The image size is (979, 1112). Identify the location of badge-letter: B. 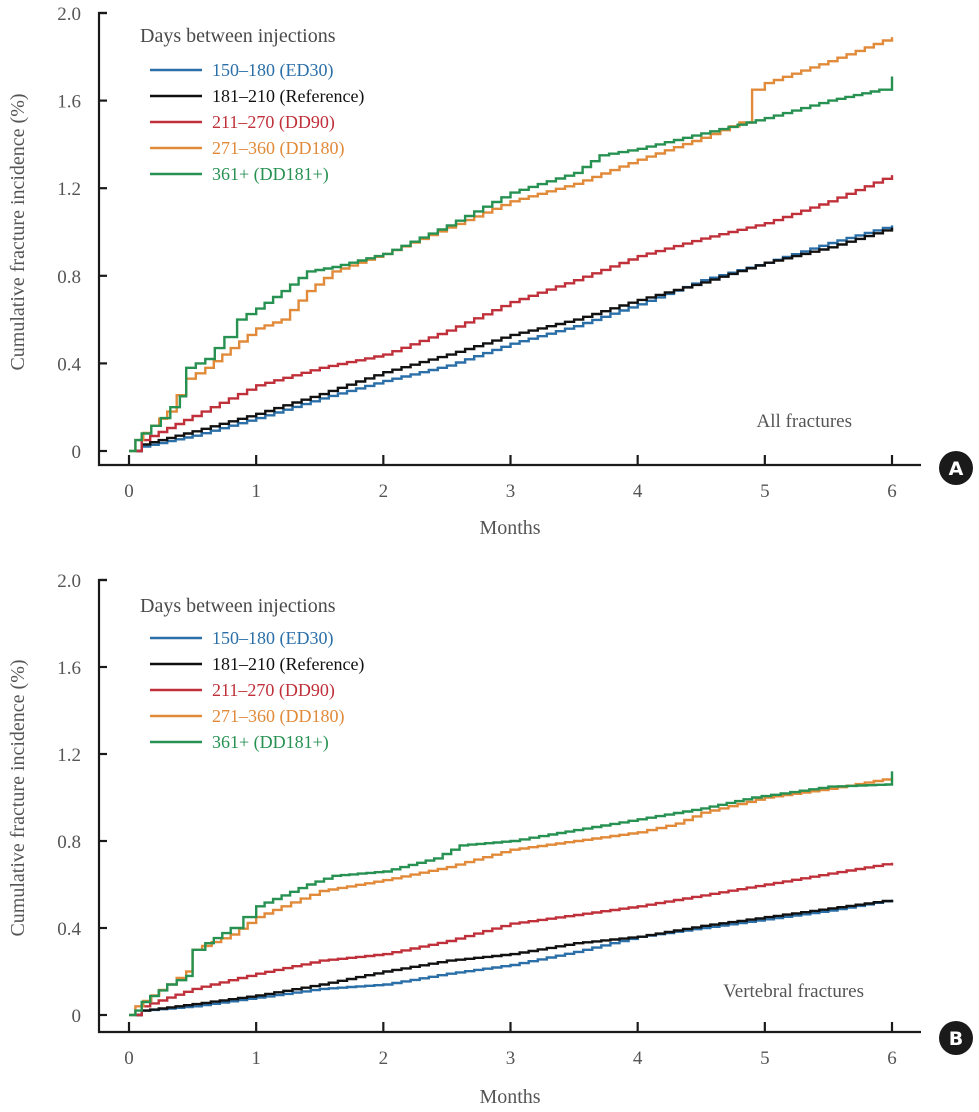
(956, 1039).